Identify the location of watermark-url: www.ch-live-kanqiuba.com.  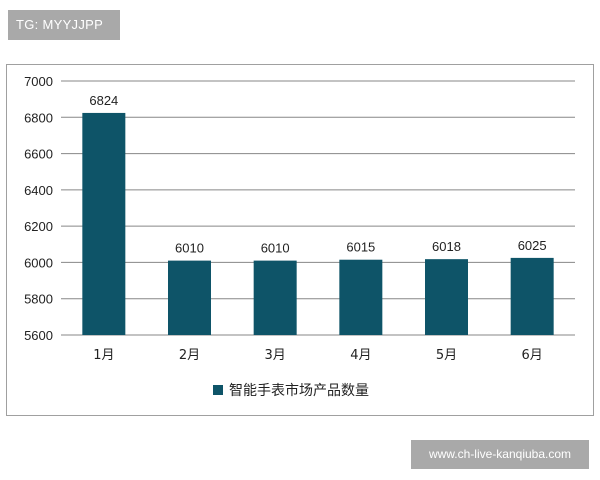
(500, 454).